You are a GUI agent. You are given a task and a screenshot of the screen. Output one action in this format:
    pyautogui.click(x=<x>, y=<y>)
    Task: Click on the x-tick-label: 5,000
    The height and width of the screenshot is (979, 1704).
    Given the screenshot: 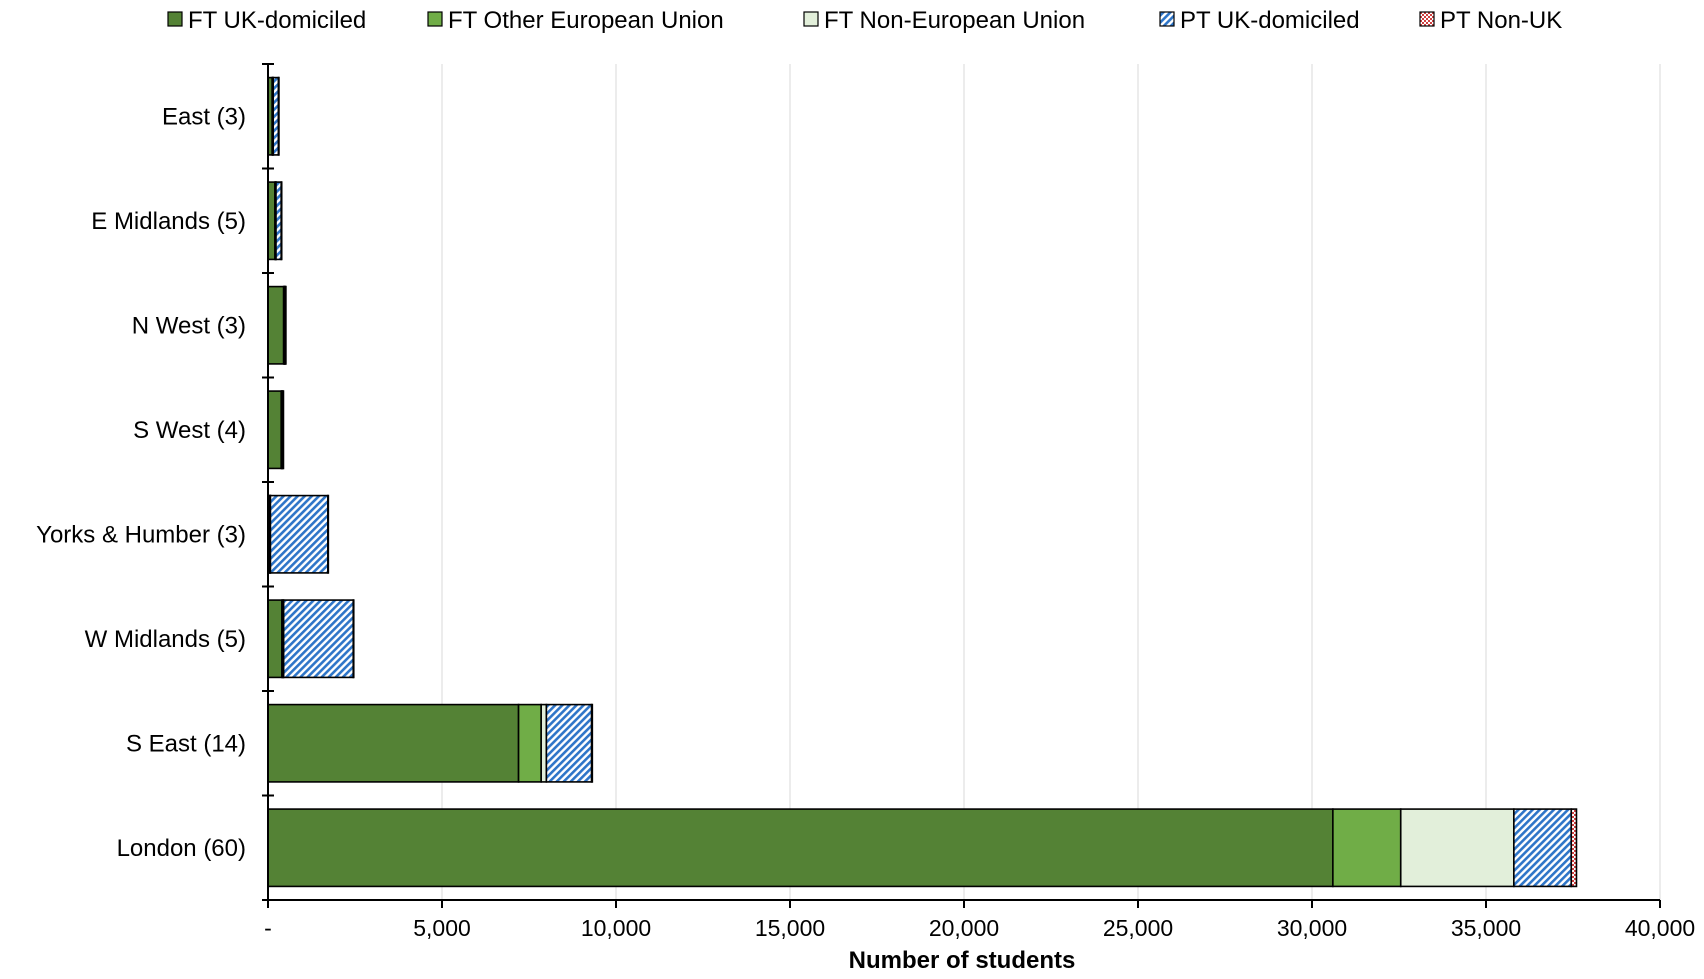 What is the action you would take?
    pyautogui.click(x=442, y=928)
    